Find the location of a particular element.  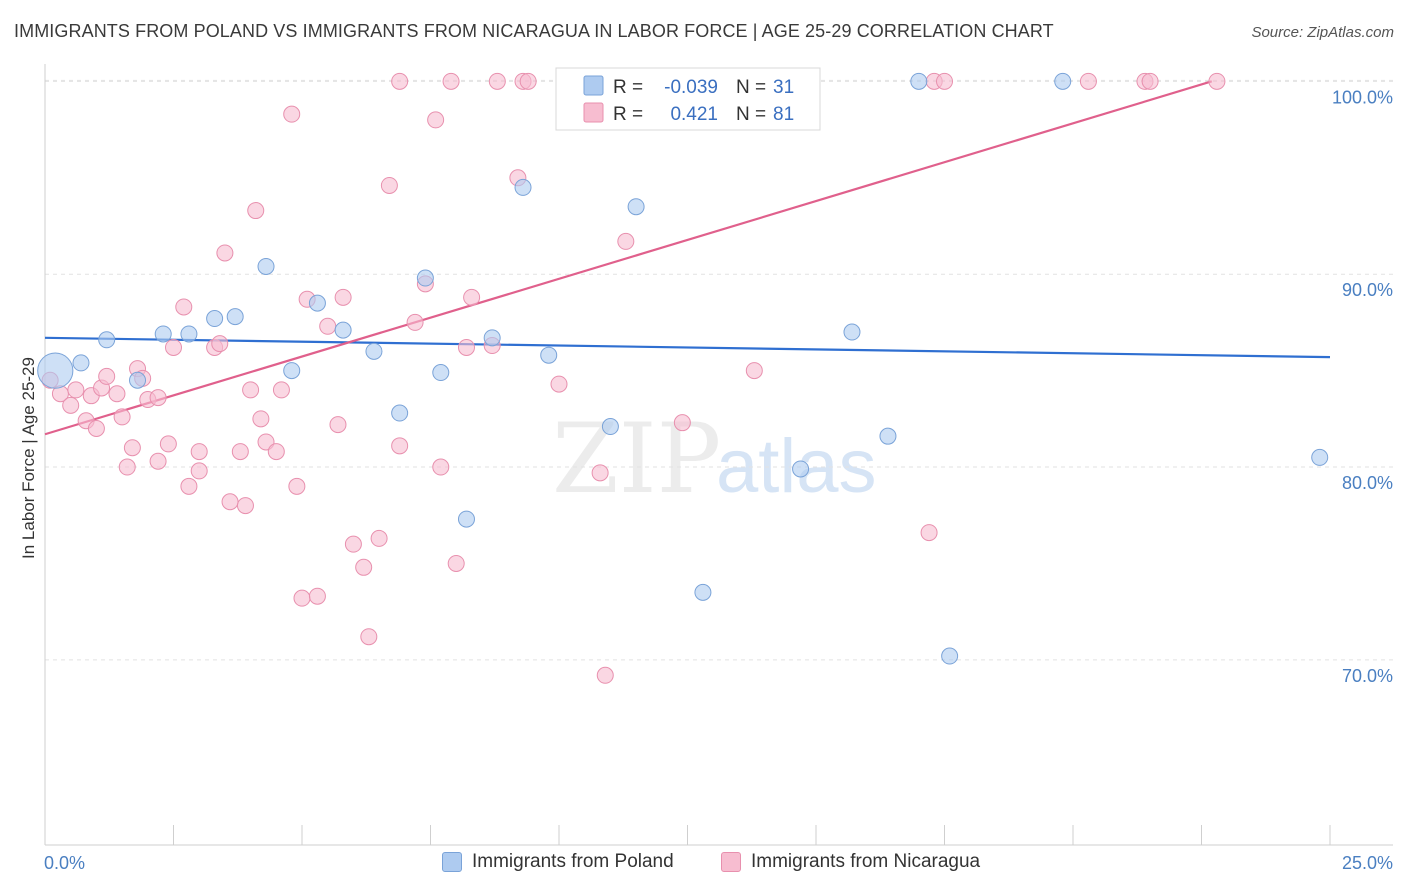

nicaragua-n-label: N = is located at coordinates (751, 114).